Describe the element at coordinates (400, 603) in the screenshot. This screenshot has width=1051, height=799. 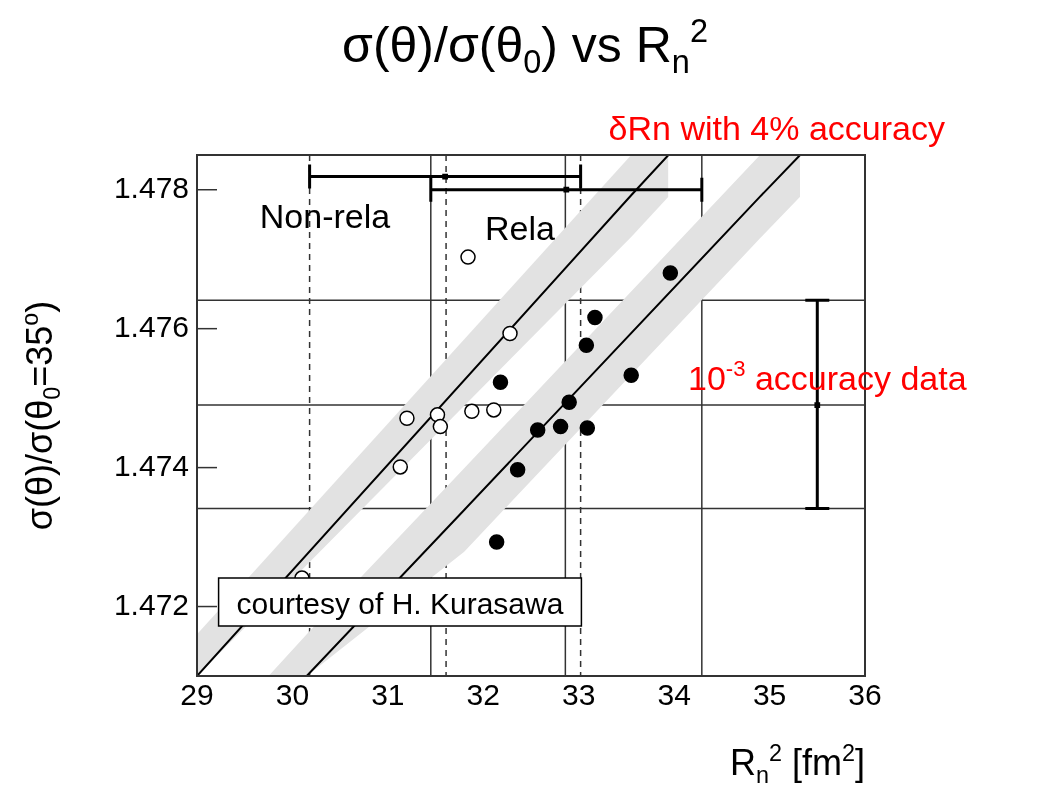
I see `annotation: courtesy of H. Kurasawa` at that location.